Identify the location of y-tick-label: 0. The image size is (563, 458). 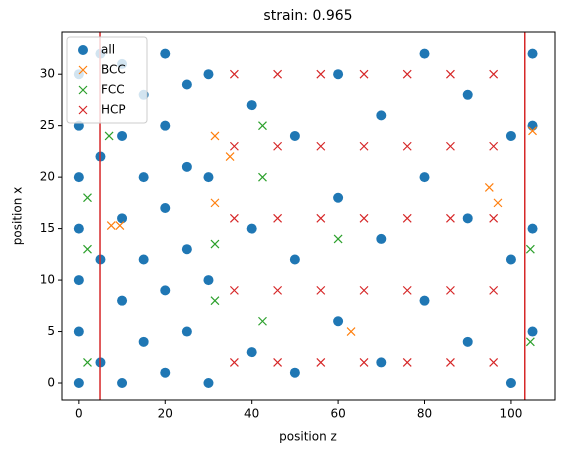
(51, 383).